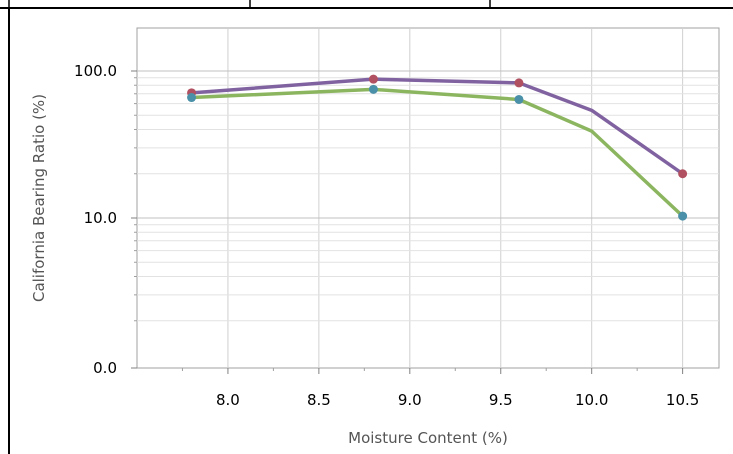 The image size is (733, 454). Describe the element at coordinates (682, 400) in the screenshot. I see `x-tick-label: 10.5` at that location.